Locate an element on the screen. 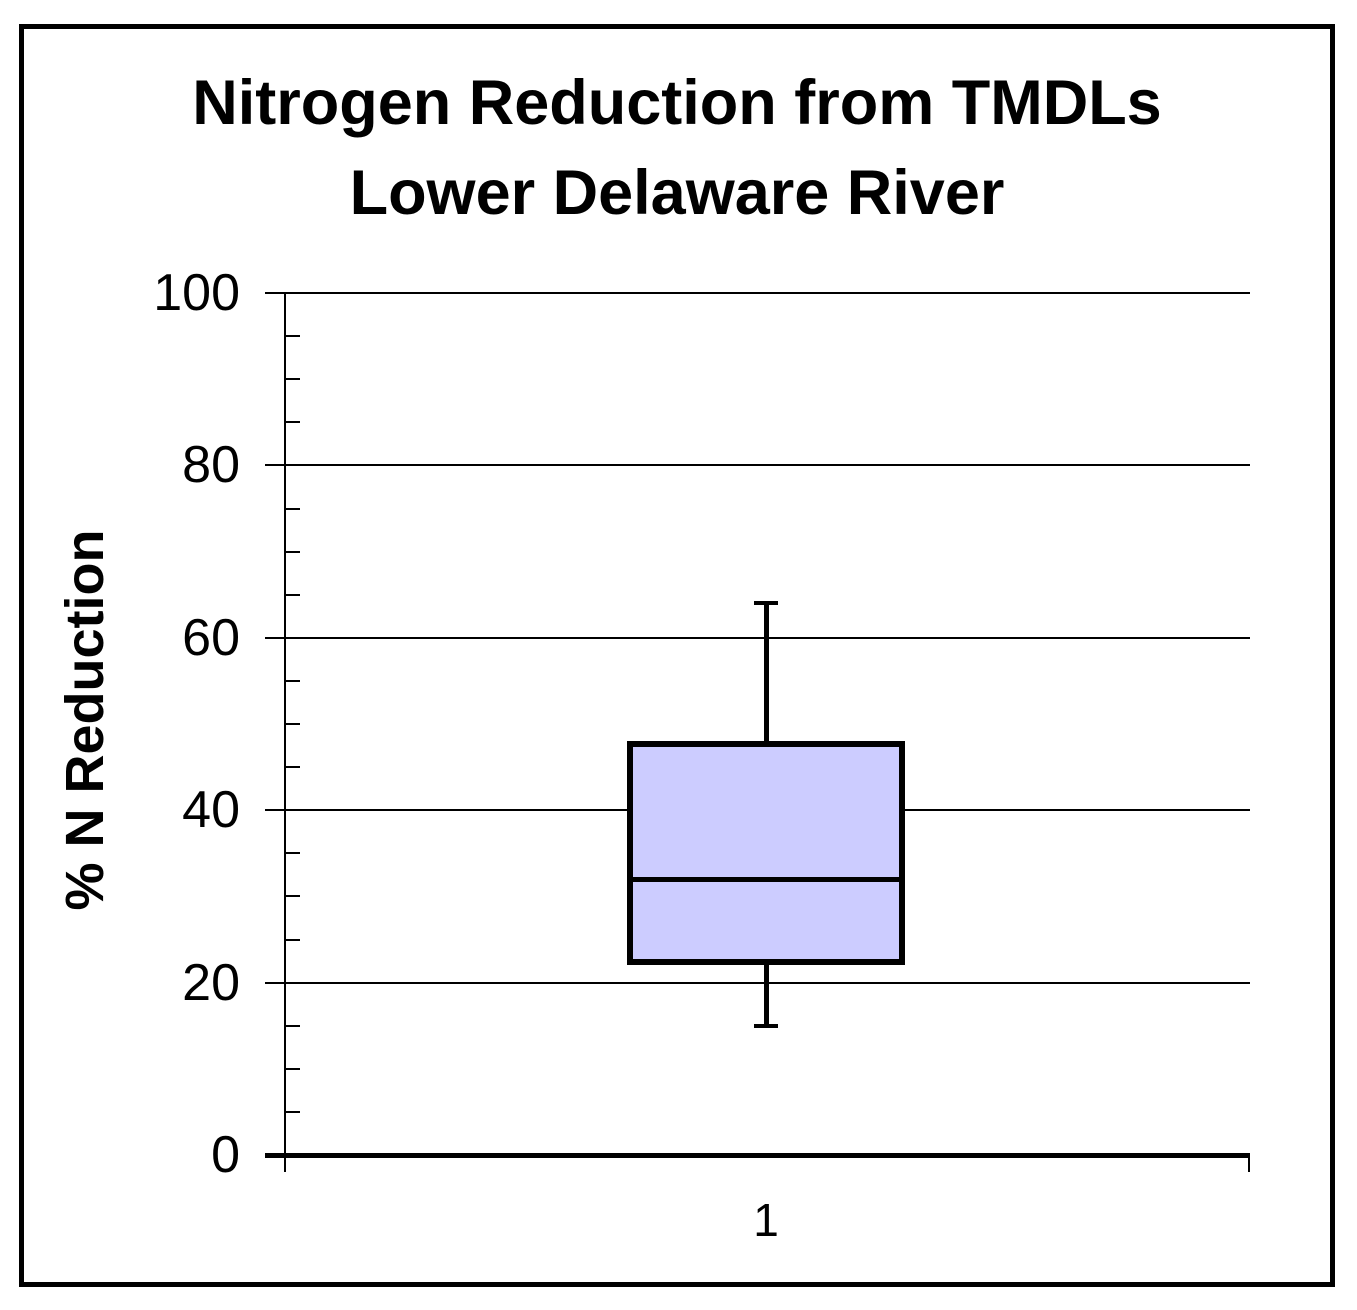  y-tick-label: 40 is located at coordinates (211, 810).